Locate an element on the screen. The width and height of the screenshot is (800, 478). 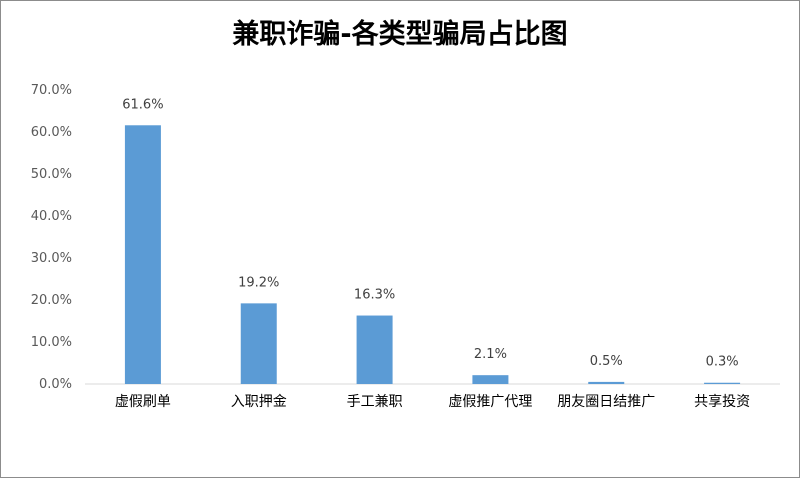
y-tick-label: 0.0% is located at coordinates (55, 384).